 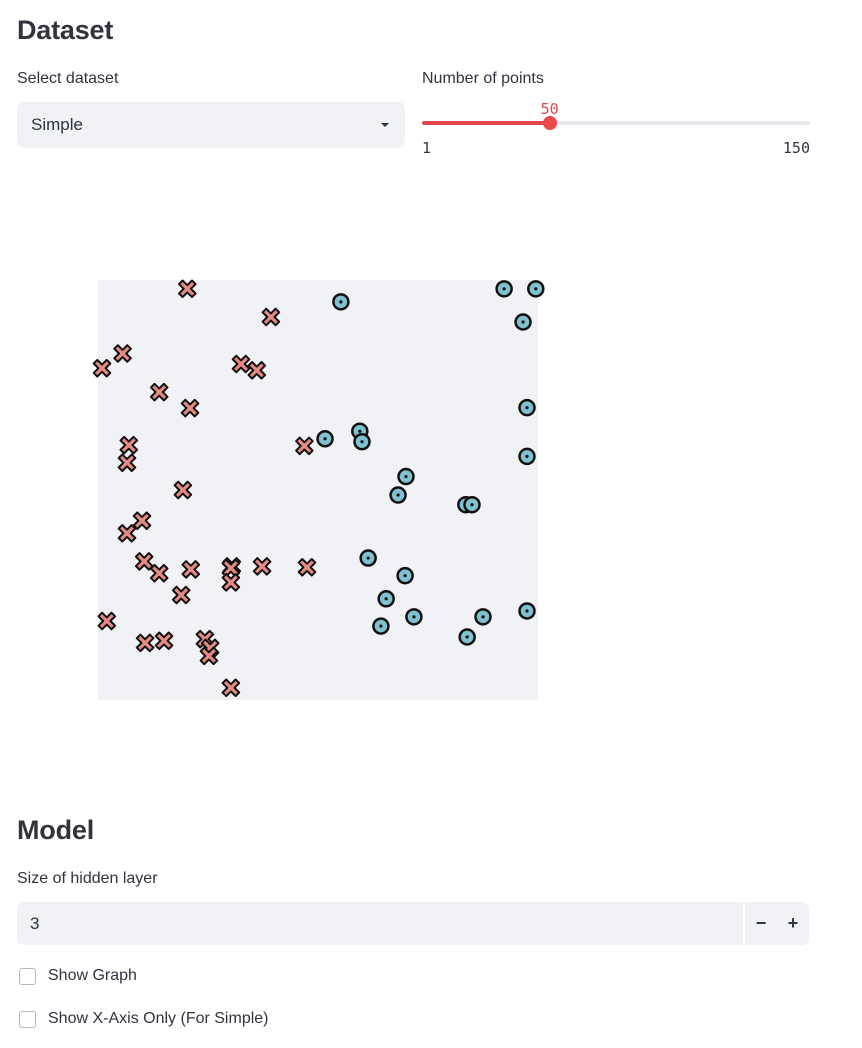 What do you see at coordinates (57, 124) in the screenshot?
I see `dataset-select-value: Simple` at bounding box center [57, 124].